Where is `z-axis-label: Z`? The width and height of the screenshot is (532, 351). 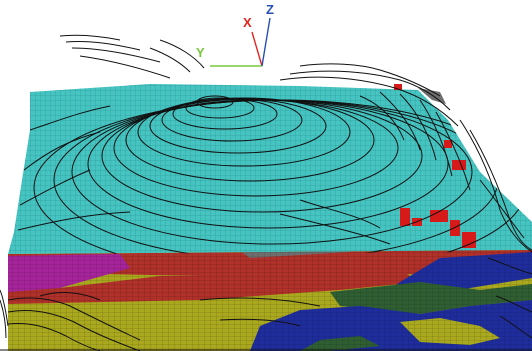
z-axis-label: Z is located at coordinates (270, 9).